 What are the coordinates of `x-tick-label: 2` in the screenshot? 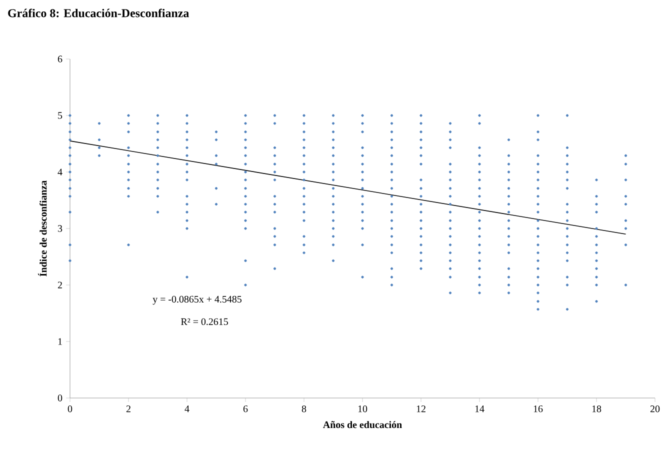 It's located at (128, 409).